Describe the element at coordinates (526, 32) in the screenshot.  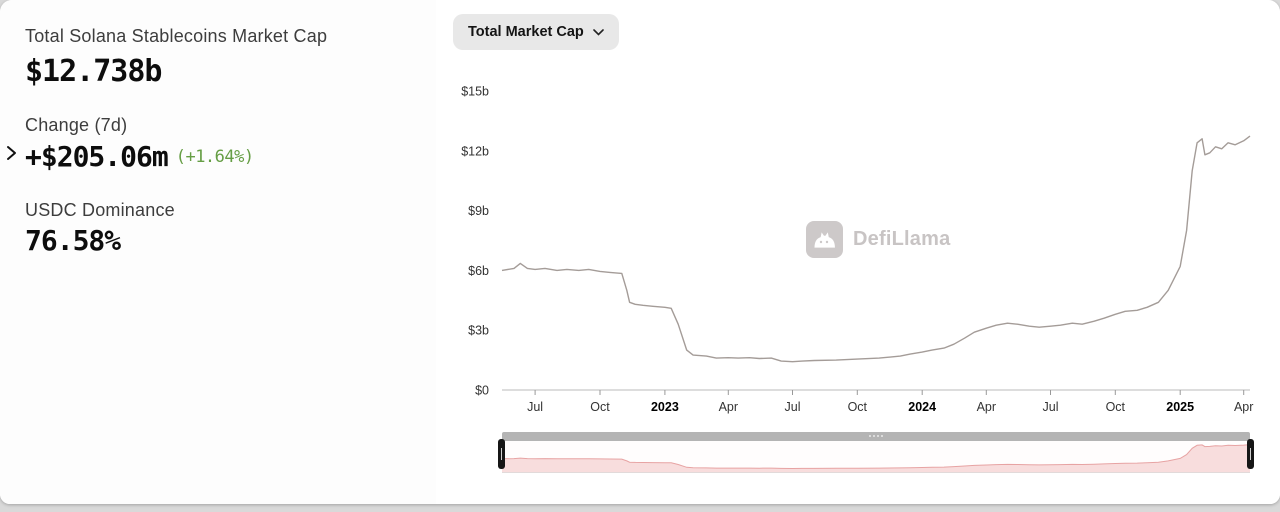
I see `metric-dropdown-label: Total Market Cap` at that location.